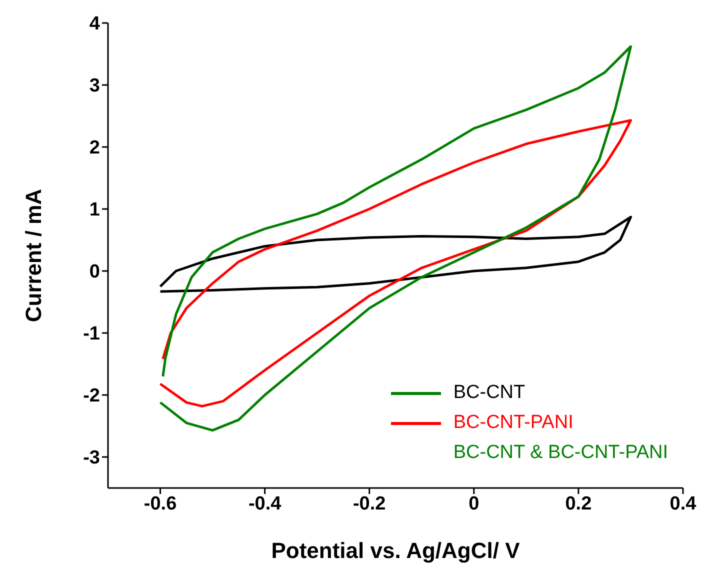  I want to click on y-axis-title: Current / mA, so click(33, 255).